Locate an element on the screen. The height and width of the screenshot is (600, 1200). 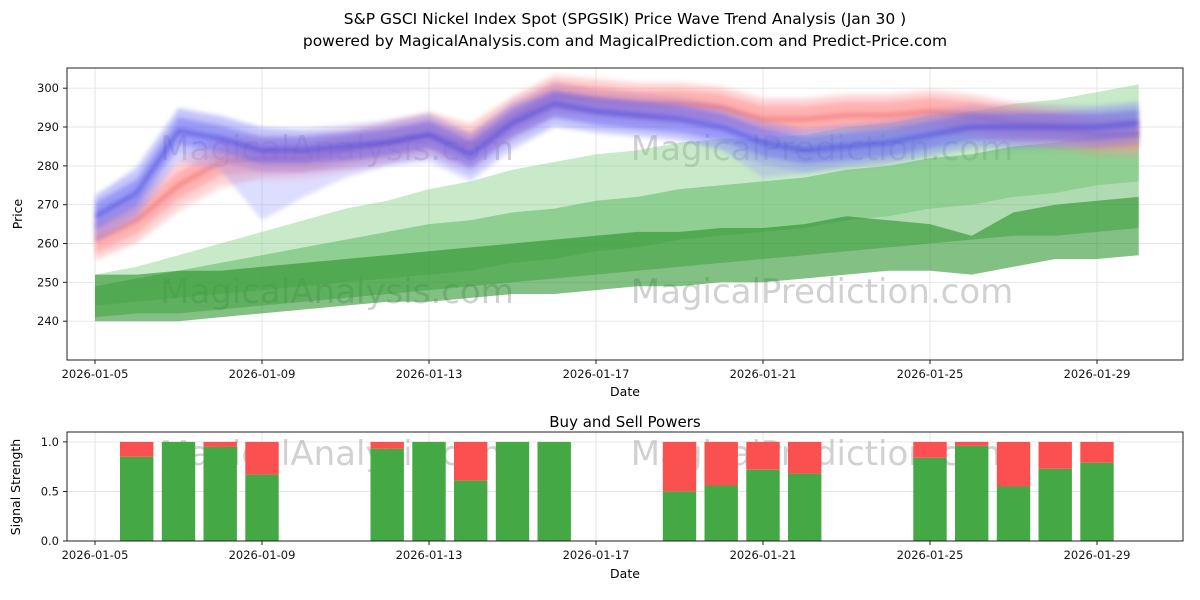
price-xlabel: Date is located at coordinates (625, 391).